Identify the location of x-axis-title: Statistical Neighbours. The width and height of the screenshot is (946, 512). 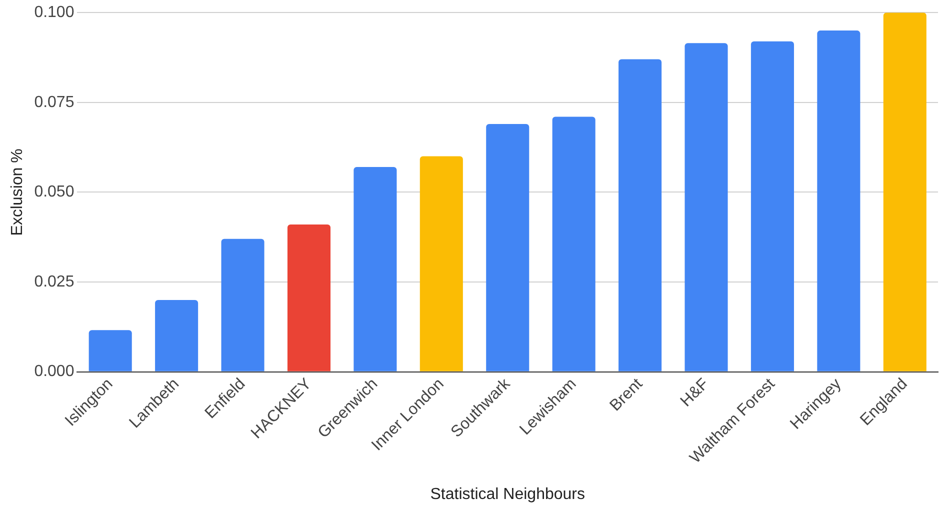
(507, 494).